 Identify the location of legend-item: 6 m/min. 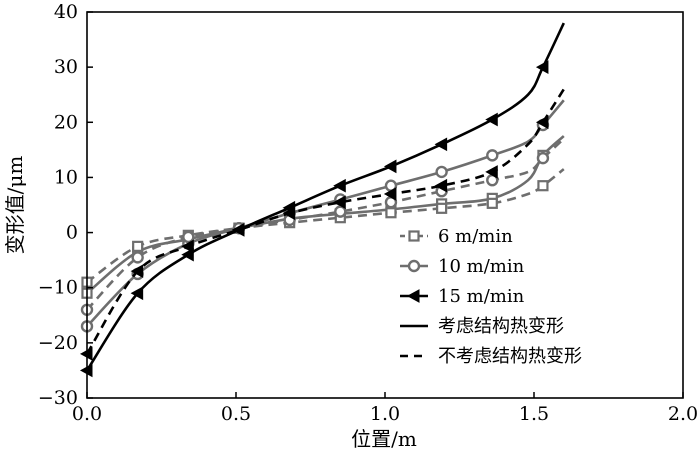
(456, 236).